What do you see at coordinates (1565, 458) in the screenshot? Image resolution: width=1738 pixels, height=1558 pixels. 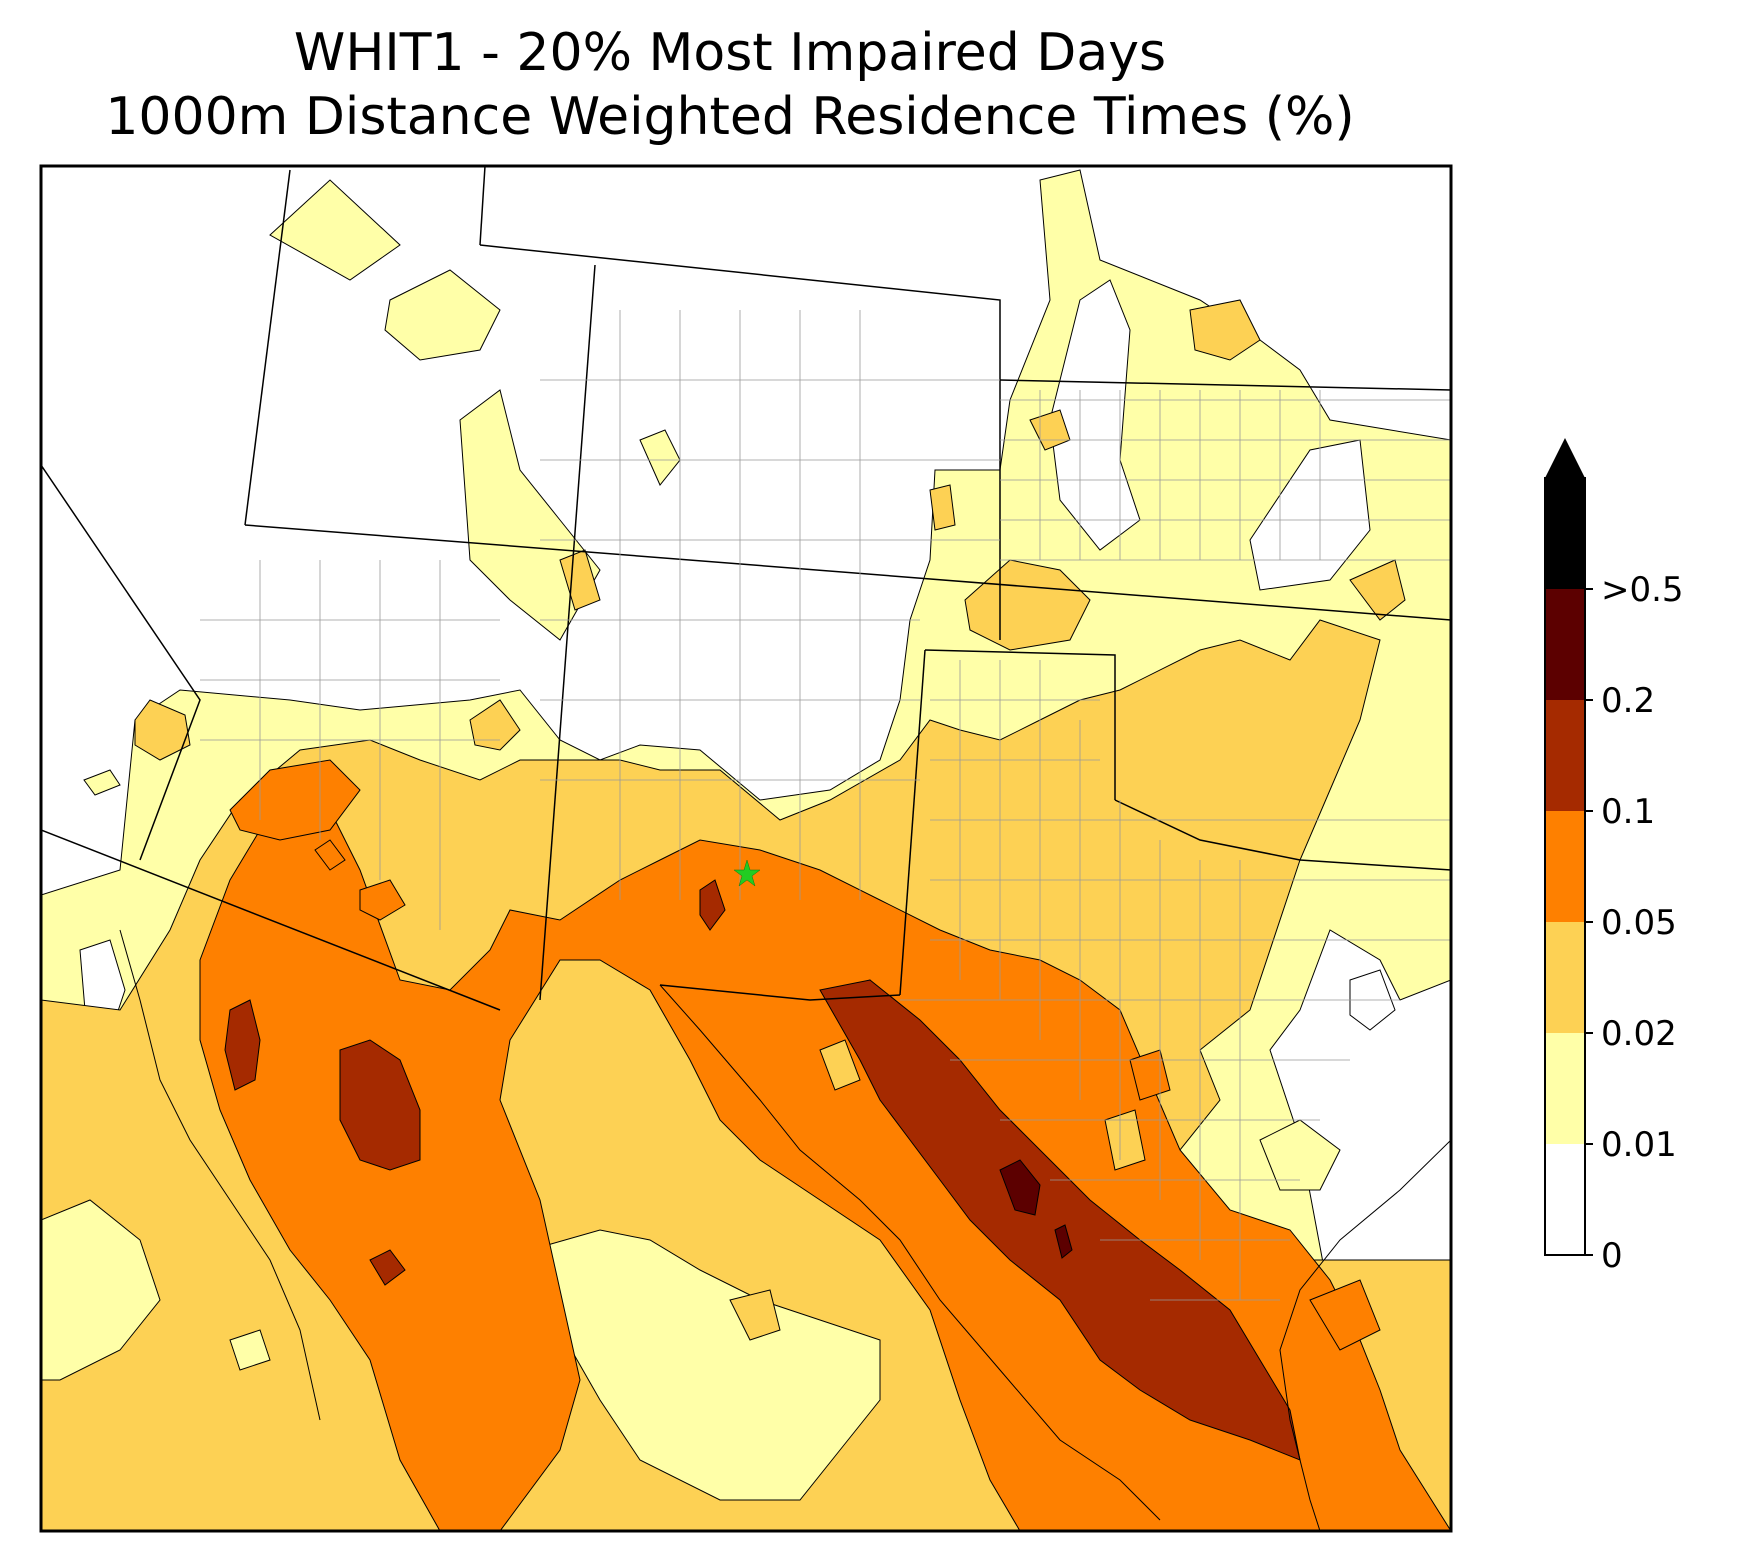 I see `colorbar-extend-arrow-icon` at bounding box center [1565, 458].